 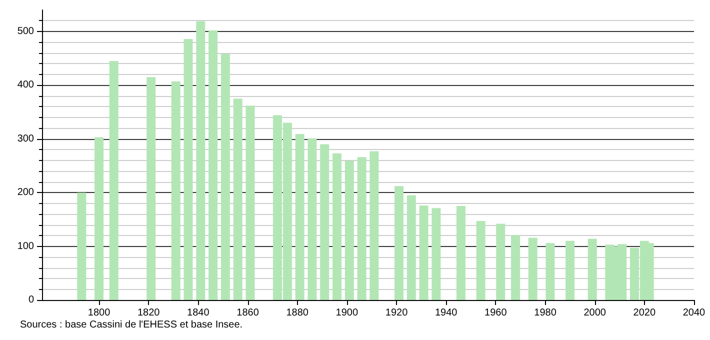 What do you see at coordinates (396, 313) in the screenshot?
I see `x-tick-label: 1920` at bounding box center [396, 313].